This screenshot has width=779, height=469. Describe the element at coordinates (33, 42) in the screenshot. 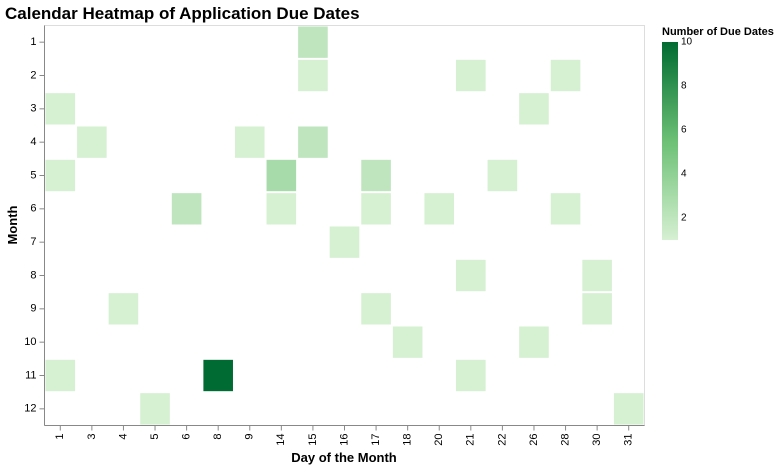

I see `y-tick-label: 1` at that location.